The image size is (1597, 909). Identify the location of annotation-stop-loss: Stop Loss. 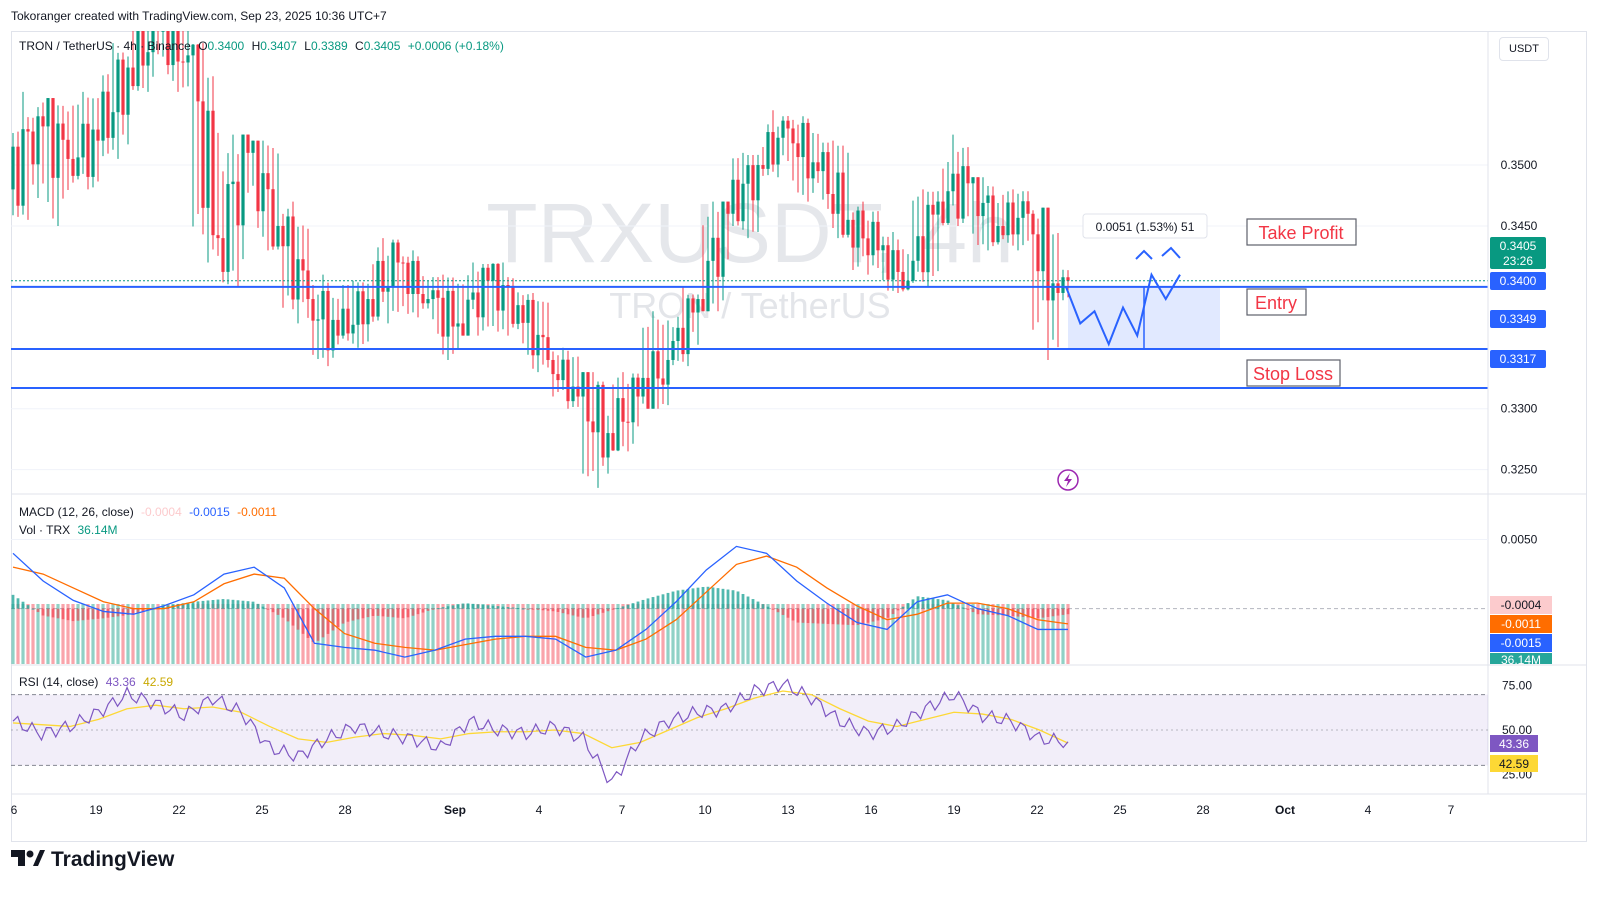
(1293, 373).